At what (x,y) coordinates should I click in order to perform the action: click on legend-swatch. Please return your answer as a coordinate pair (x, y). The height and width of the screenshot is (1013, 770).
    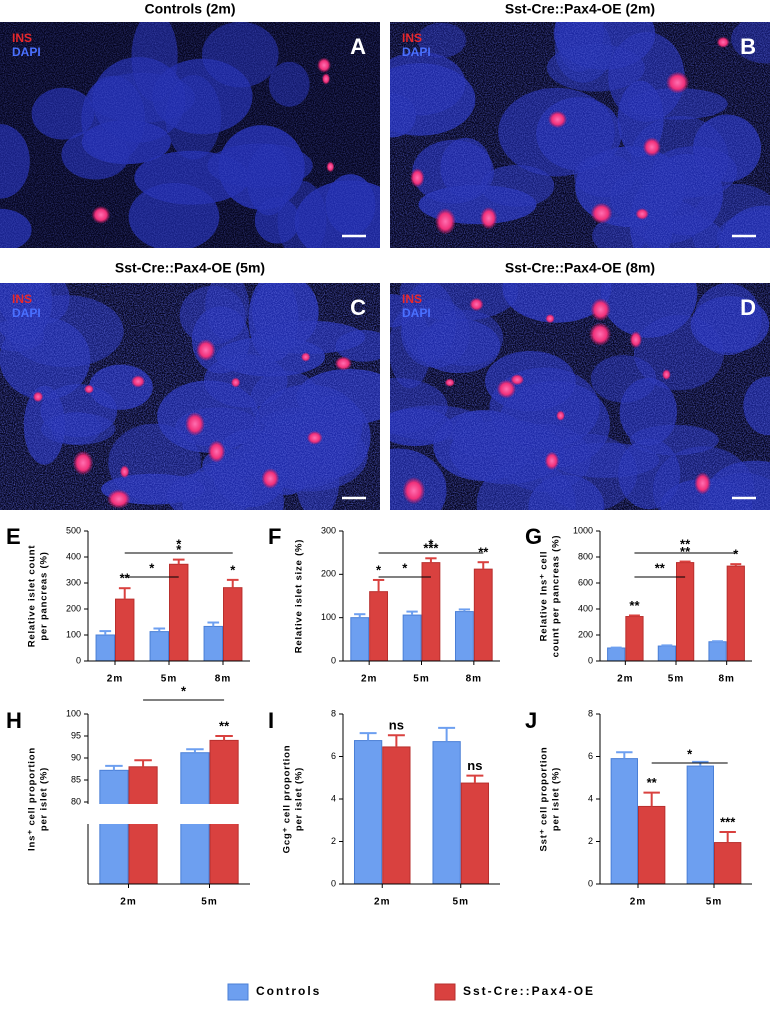
    Looking at the image, I should click on (238, 992).